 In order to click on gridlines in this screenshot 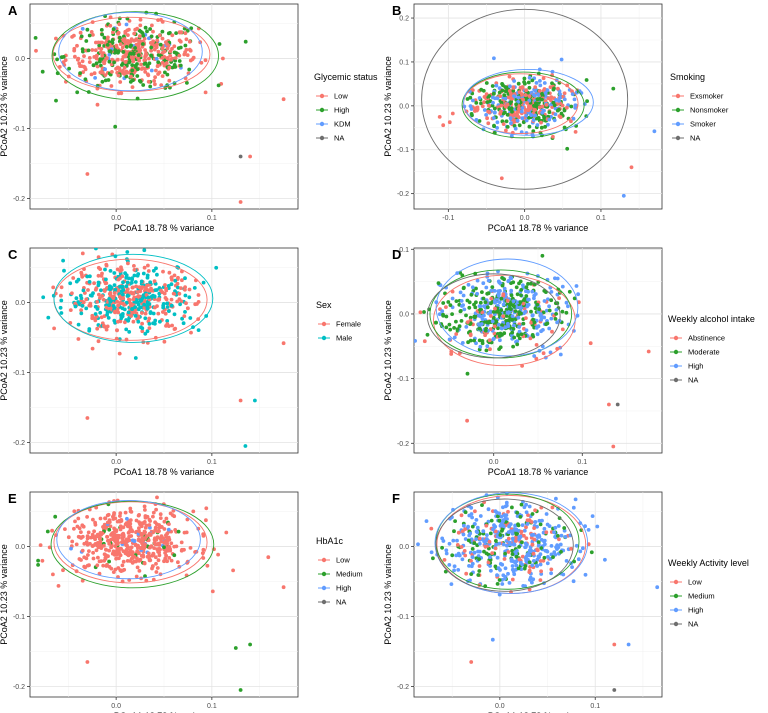, I will do `click(164, 350)`.